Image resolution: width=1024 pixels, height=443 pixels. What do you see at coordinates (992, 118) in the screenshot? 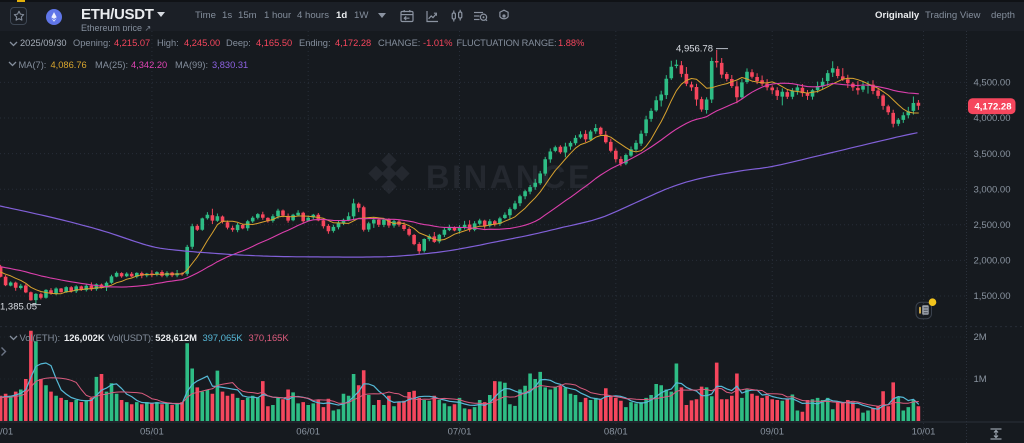
I see `svg-text: 4,000.00` at bounding box center [992, 118].